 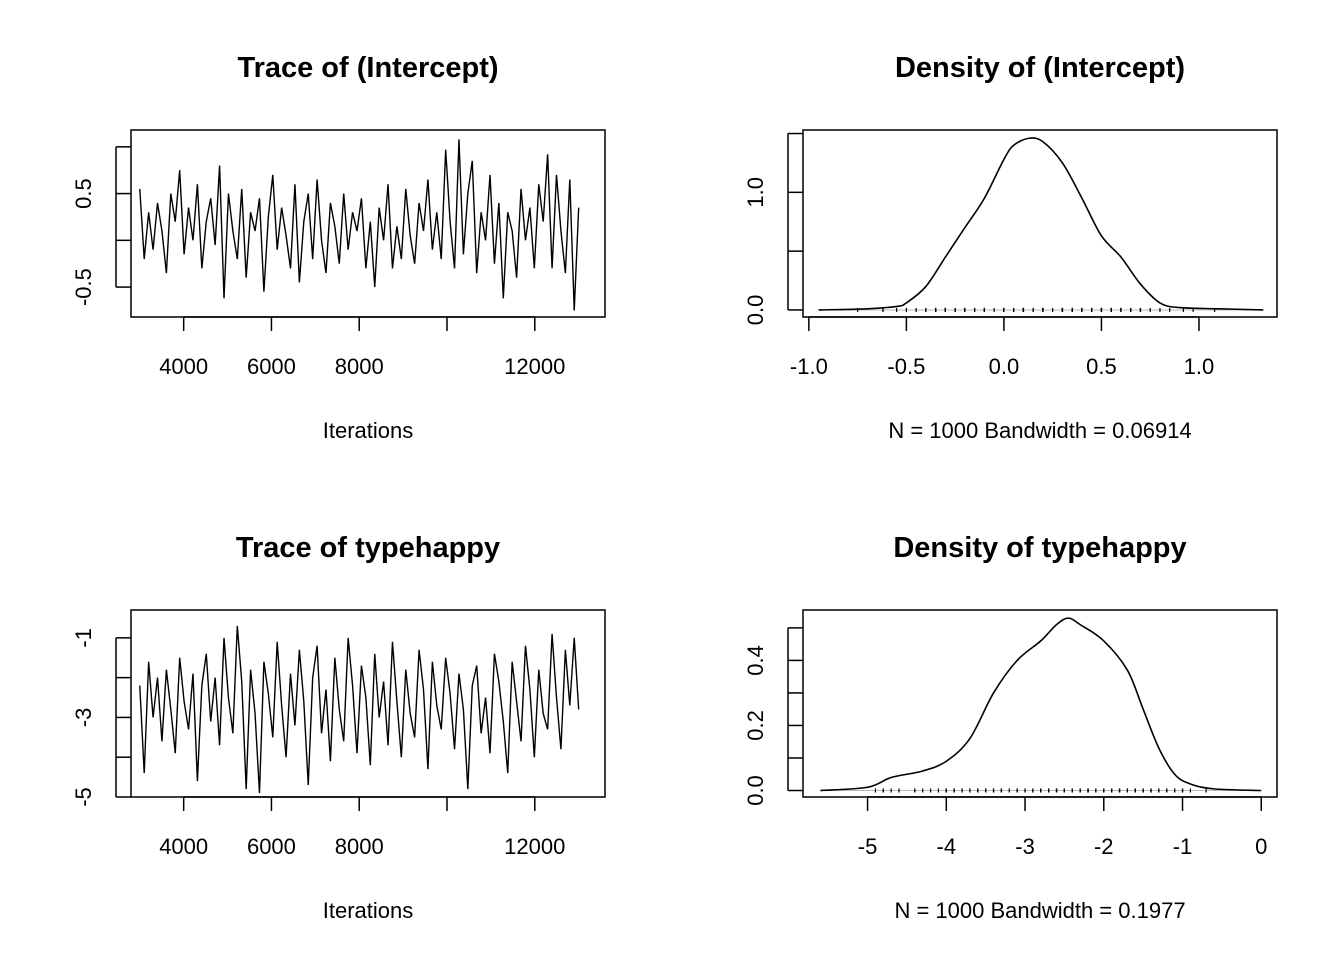 I want to click on x-tick-label: -4, so click(x=947, y=846).